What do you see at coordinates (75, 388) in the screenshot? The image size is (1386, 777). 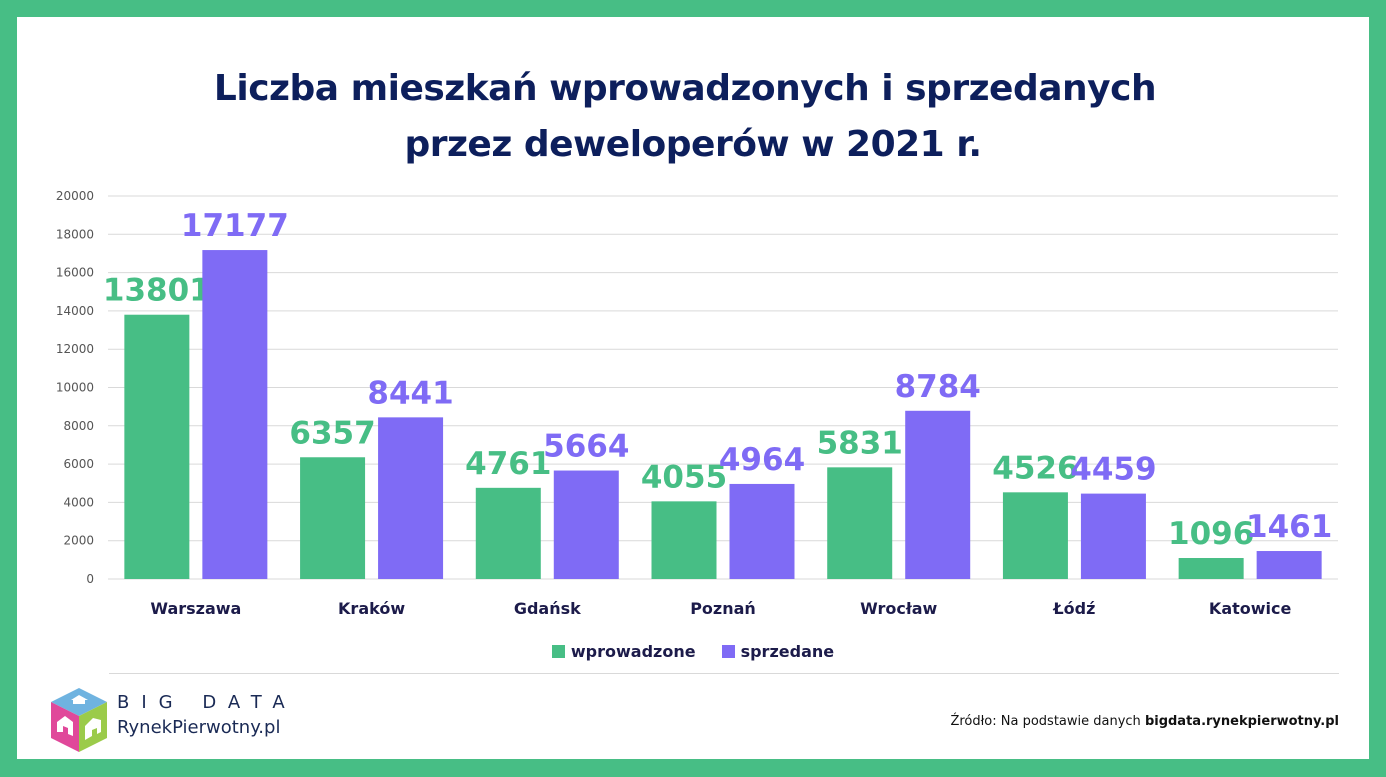 I see `y-tick-label: 10000` at bounding box center [75, 388].